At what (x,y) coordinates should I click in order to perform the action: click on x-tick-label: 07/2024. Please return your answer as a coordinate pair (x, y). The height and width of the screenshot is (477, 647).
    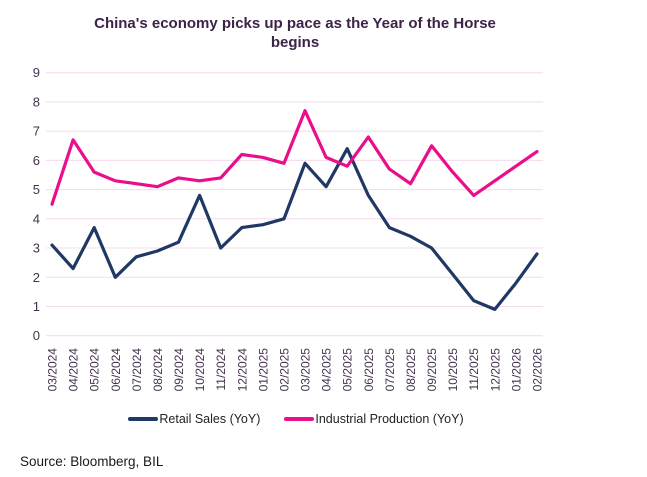
    Looking at the image, I should click on (137, 370).